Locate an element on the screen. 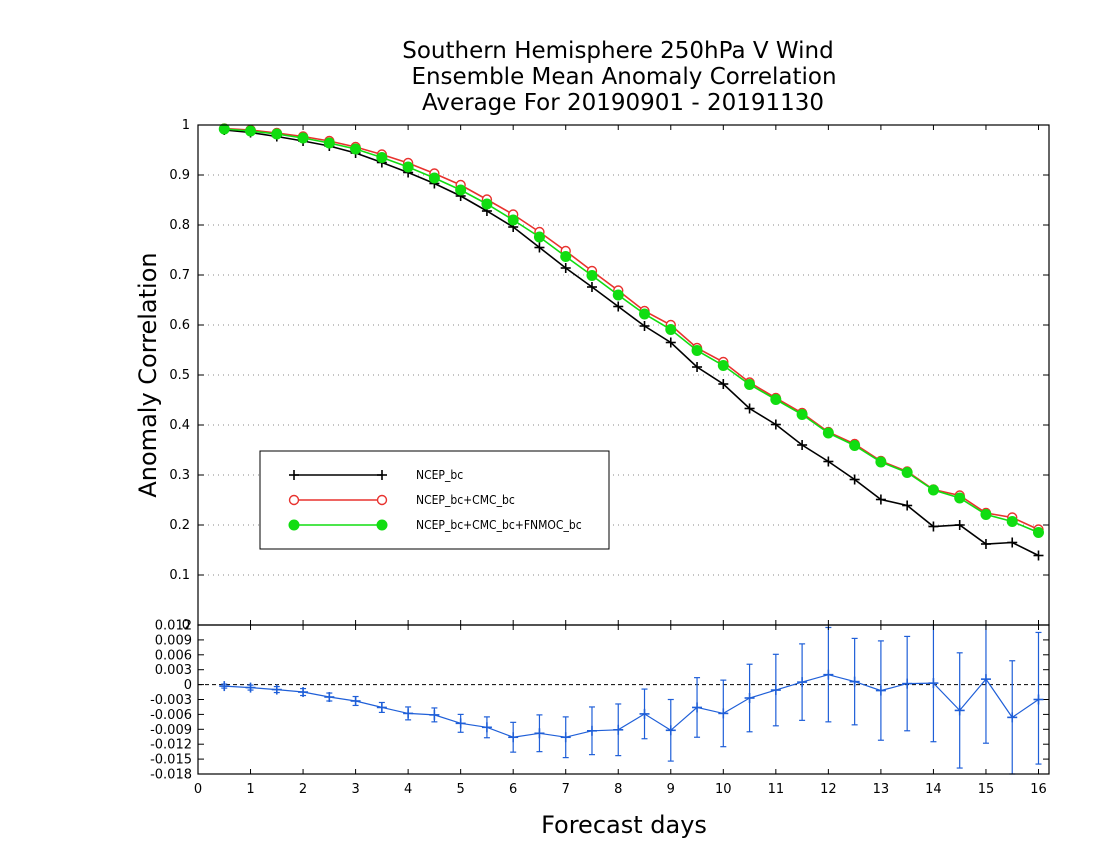  y-tick-label: 0.4 is located at coordinates (179, 425).